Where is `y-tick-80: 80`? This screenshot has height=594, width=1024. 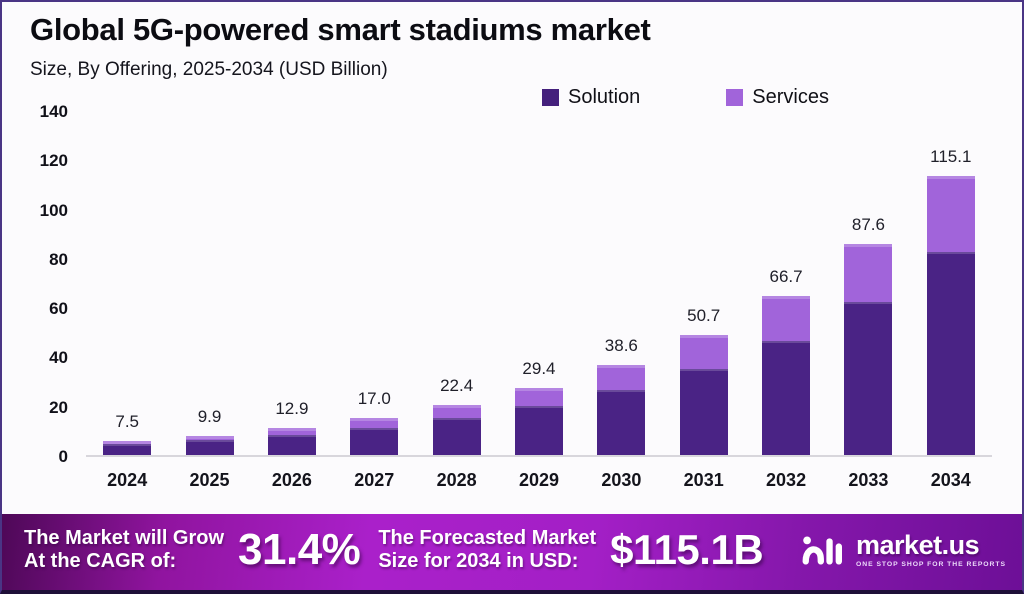
y-tick-80: 80 is located at coordinates (58, 259).